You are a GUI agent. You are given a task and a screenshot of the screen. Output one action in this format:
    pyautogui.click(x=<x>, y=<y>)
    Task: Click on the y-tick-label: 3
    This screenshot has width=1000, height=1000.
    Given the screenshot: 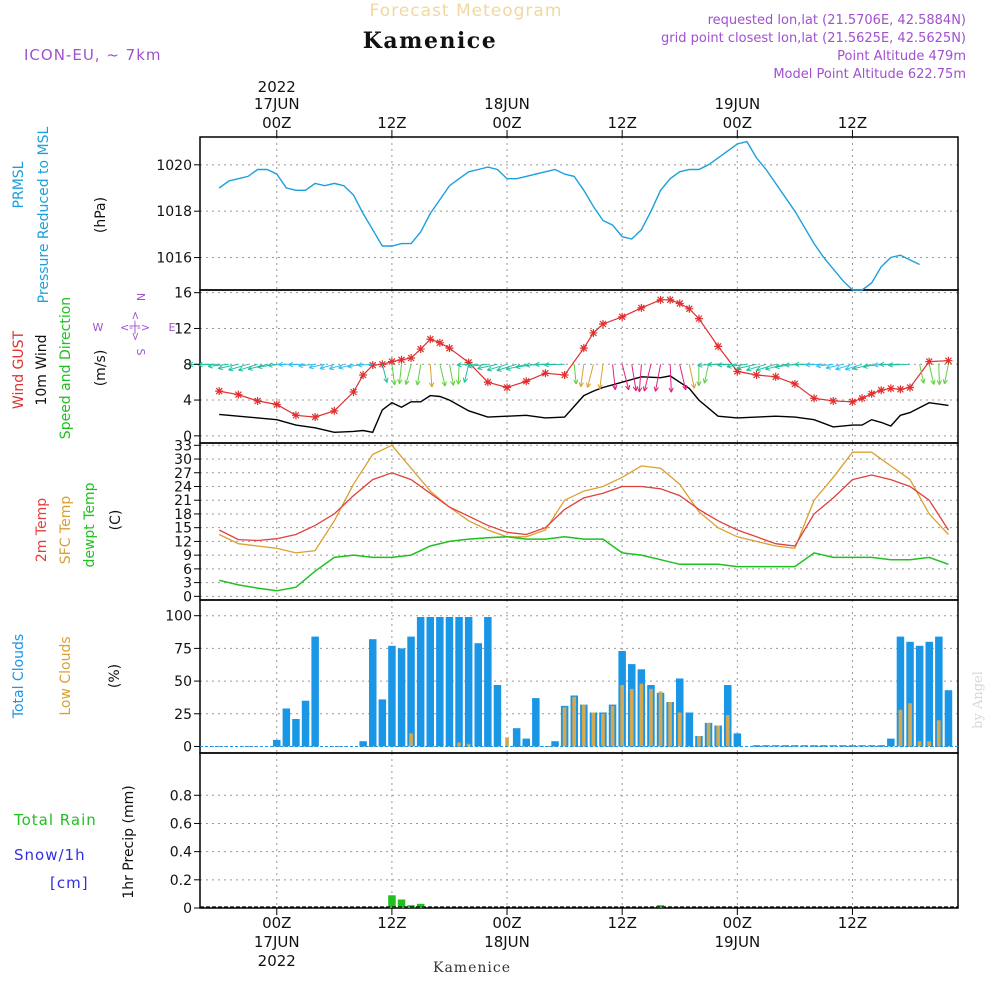 What is the action you would take?
    pyautogui.click(x=187, y=584)
    